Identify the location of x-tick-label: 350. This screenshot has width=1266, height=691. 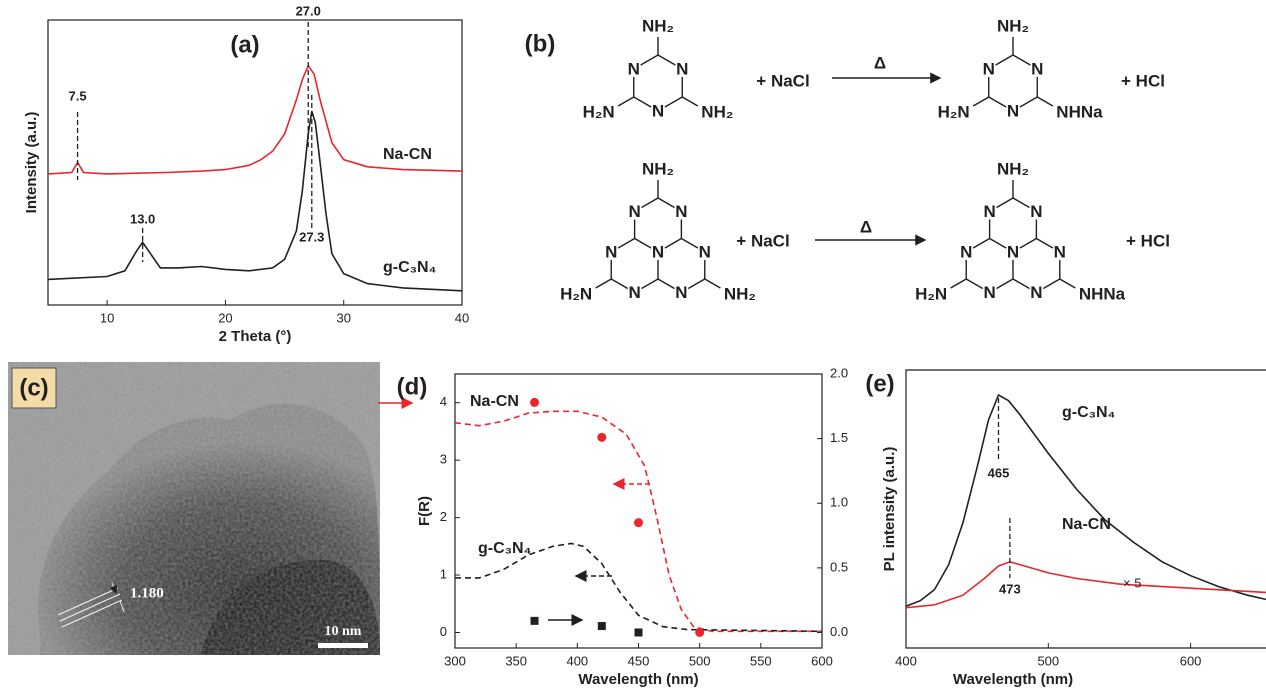
(516, 660).